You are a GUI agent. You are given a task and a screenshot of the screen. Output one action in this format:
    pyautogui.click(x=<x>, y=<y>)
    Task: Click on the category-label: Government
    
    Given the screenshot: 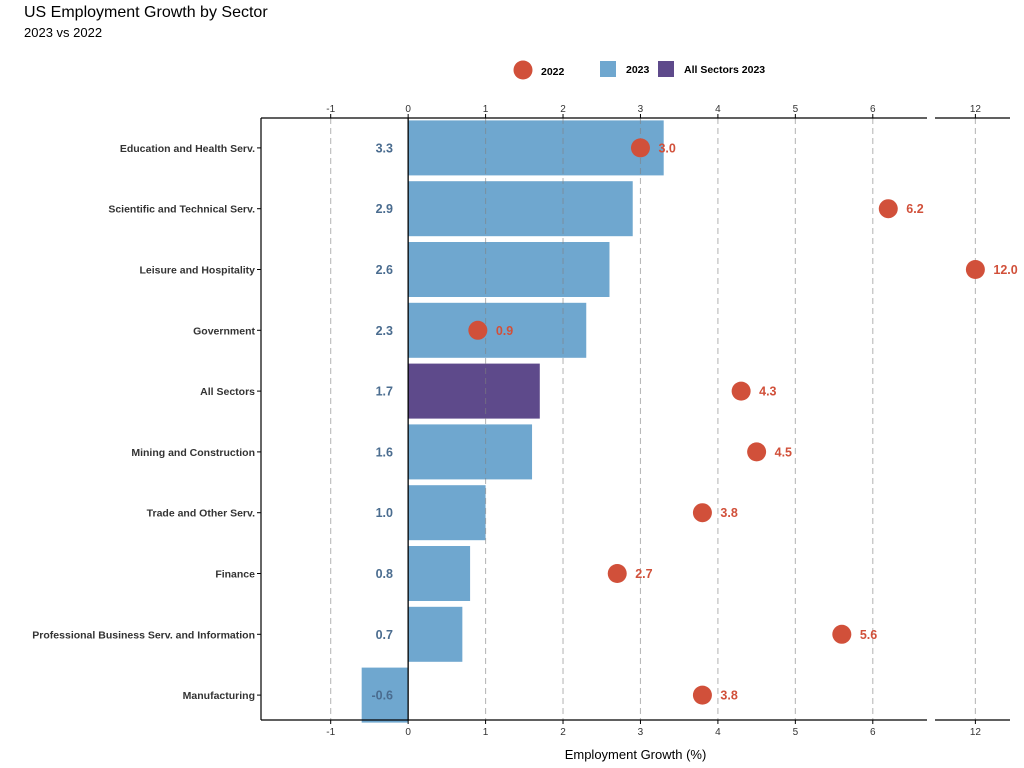 What is the action you would take?
    pyautogui.click(x=224, y=331)
    